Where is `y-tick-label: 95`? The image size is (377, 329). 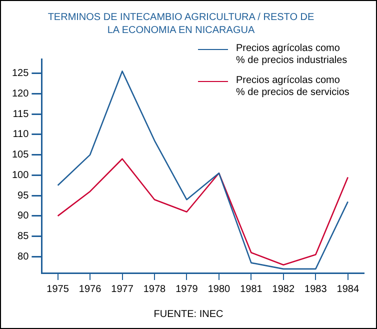 y-tick-label: 95 is located at coordinates (24, 196).